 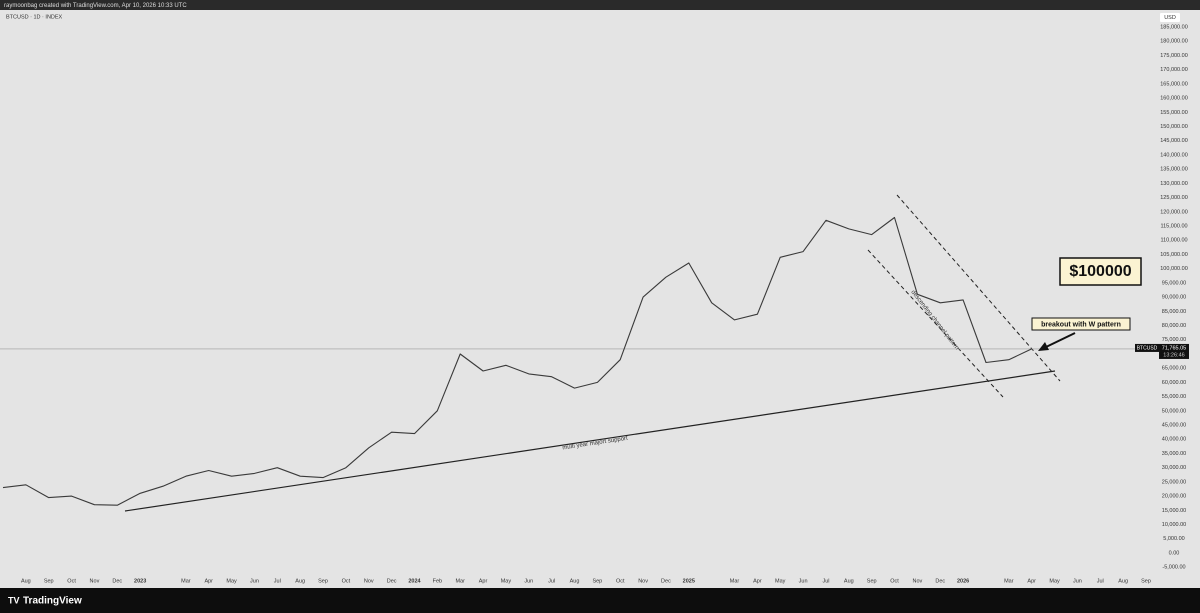 What do you see at coordinates (1170, 17) in the screenshot?
I see `currency-box` at bounding box center [1170, 17].